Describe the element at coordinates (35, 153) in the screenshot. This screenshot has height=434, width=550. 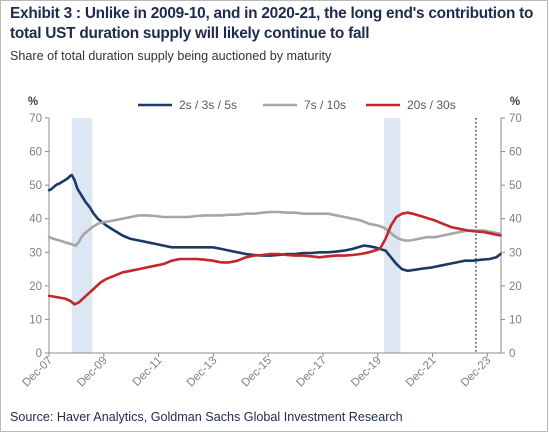
I see `y-tick-label-left: 60` at that location.